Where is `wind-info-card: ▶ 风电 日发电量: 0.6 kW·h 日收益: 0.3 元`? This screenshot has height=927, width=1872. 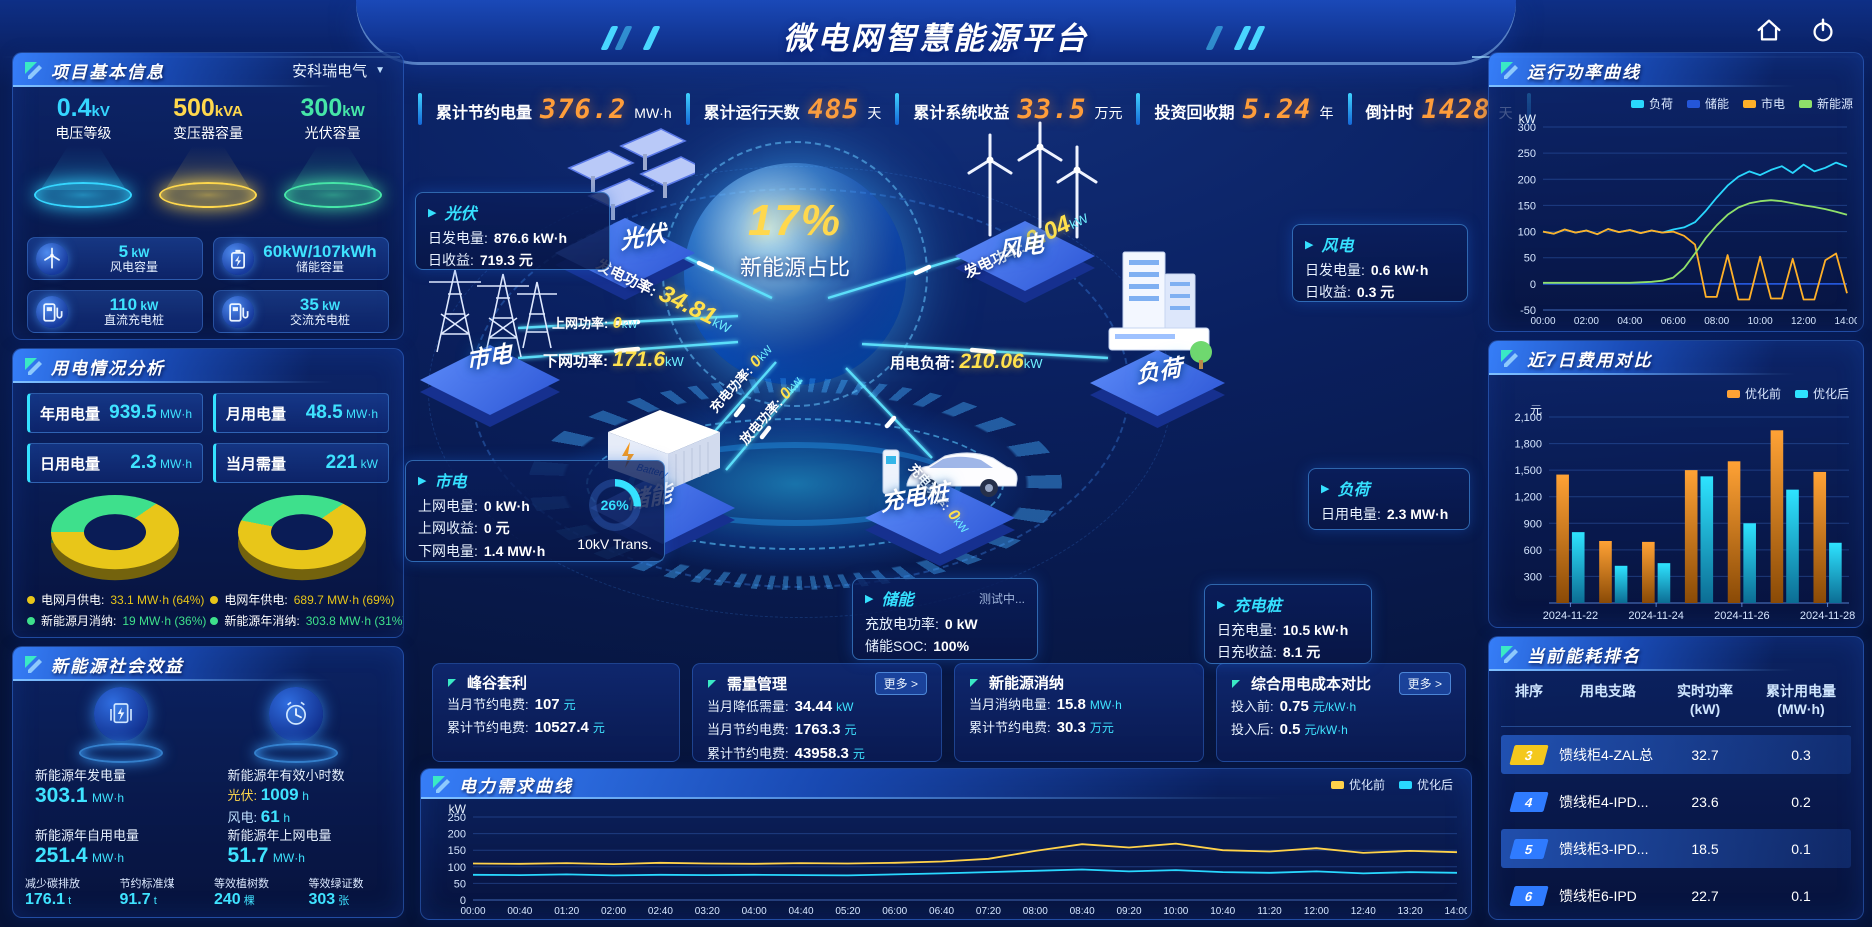 wind-info-card: ▶ 风电 日发电量: 0.6 kW·h 日收益: 0.3 元 is located at coordinates (1380, 263).